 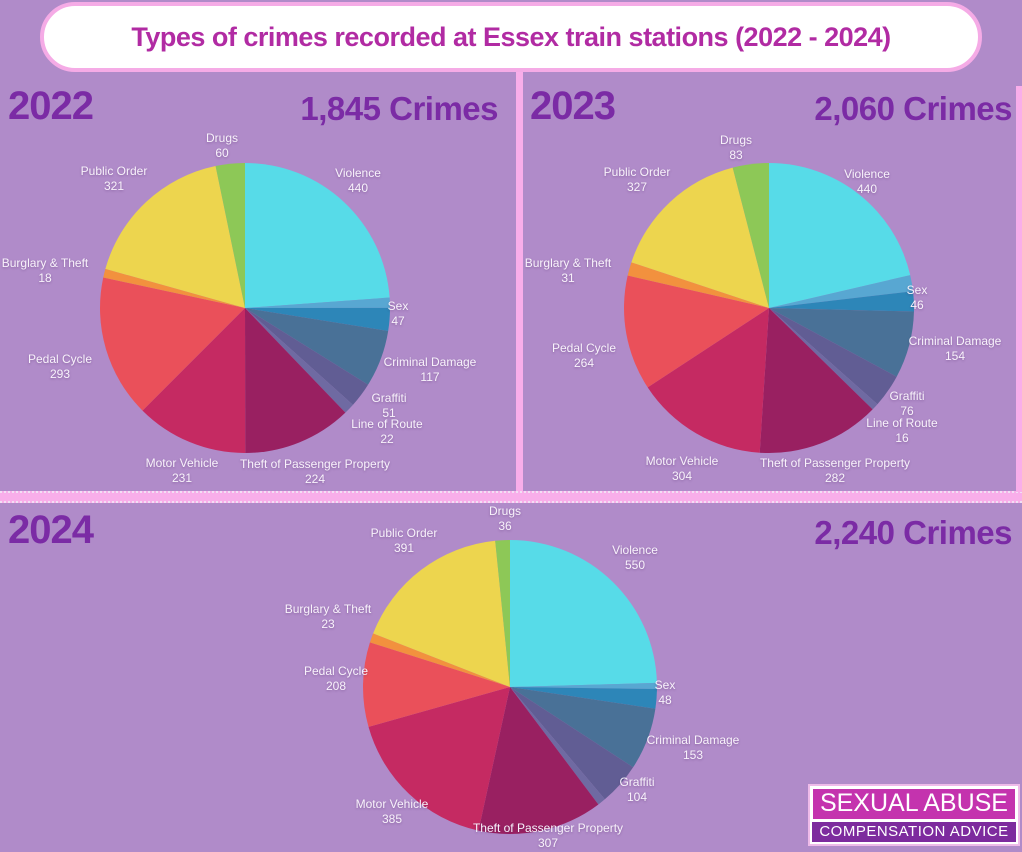 What do you see at coordinates (548, 843) in the screenshot?
I see `pie-label-value: 307` at bounding box center [548, 843].